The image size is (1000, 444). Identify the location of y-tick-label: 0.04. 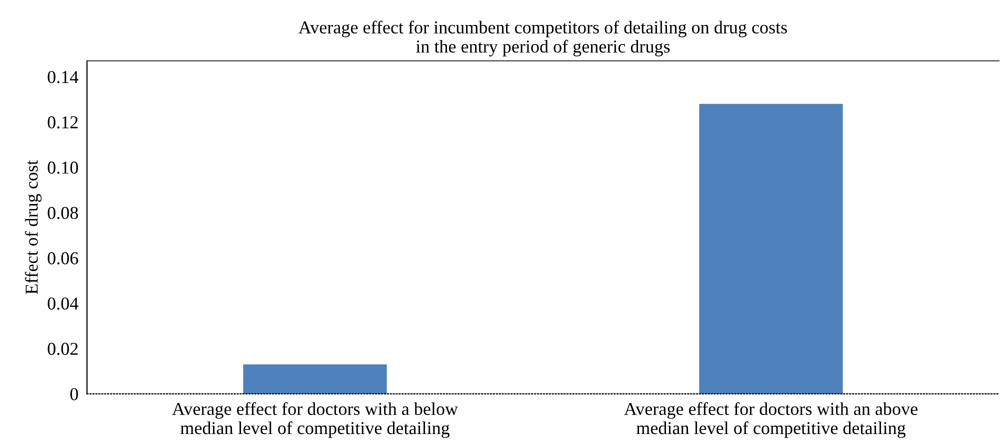
(63, 303).